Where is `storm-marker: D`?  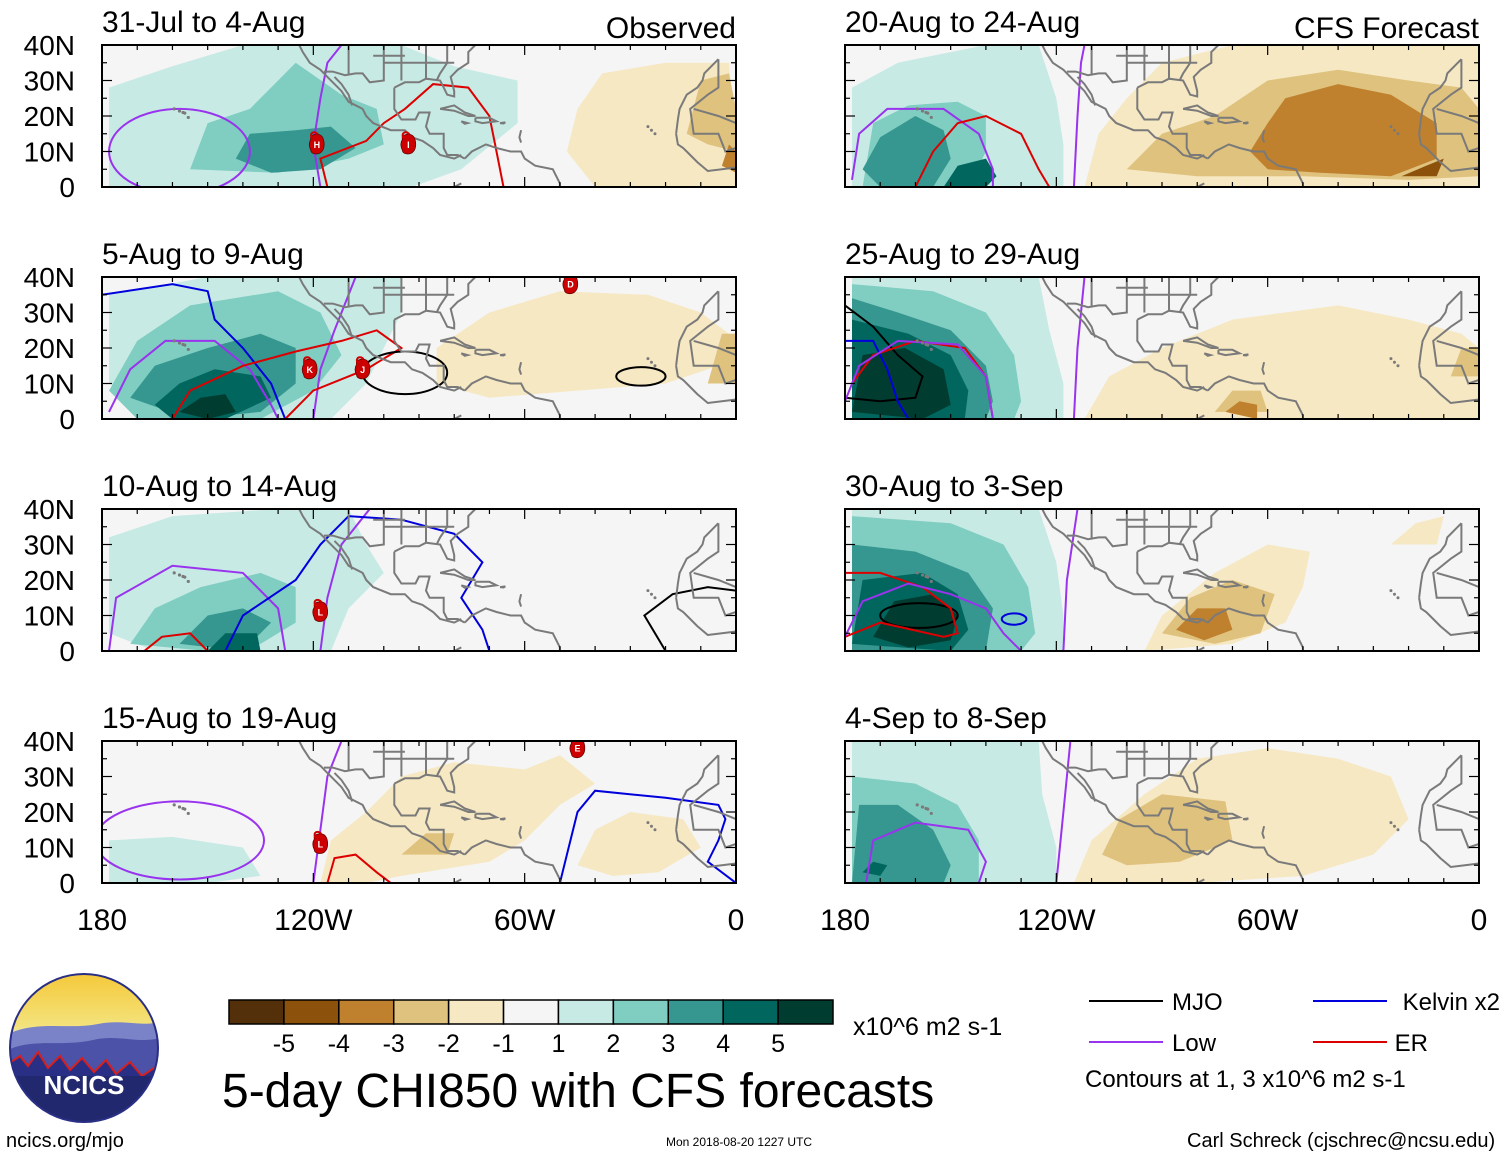
storm-marker: D is located at coordinates (570, 283).